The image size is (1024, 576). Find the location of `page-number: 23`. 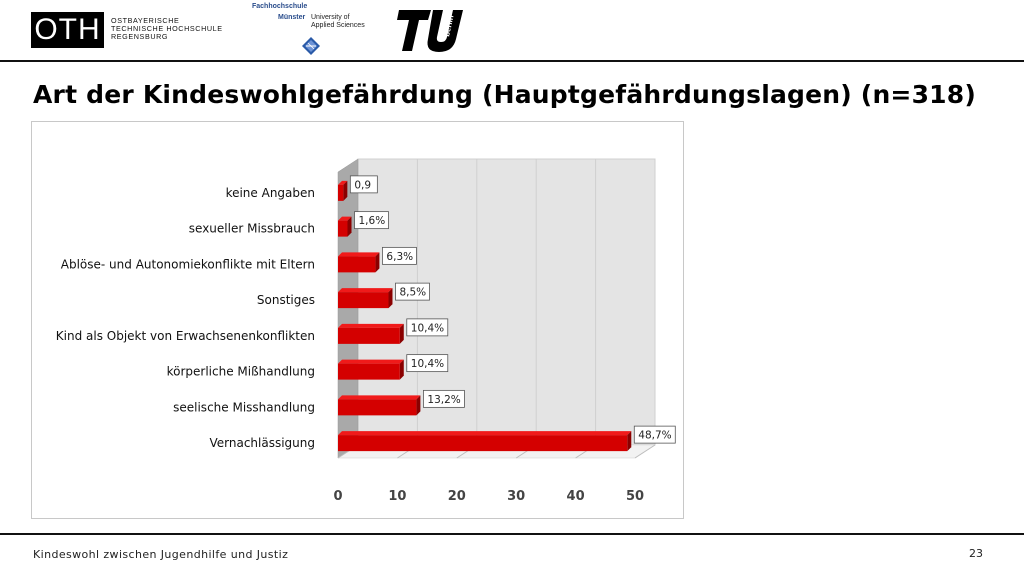

page-number: 23 is located at coordinates (976, 553).